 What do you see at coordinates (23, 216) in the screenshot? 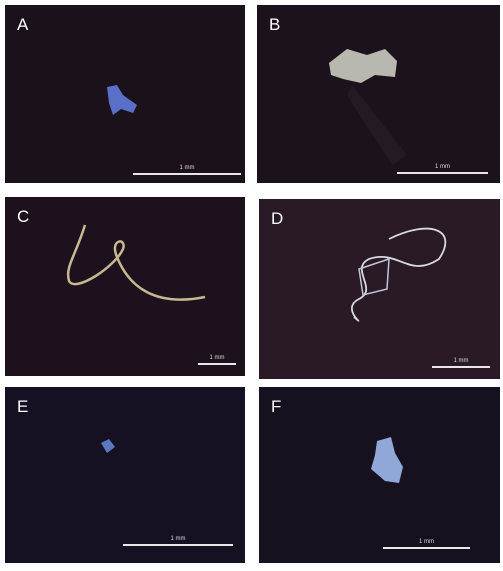
I see `panel-label: C` at bounding box center [23, 216].